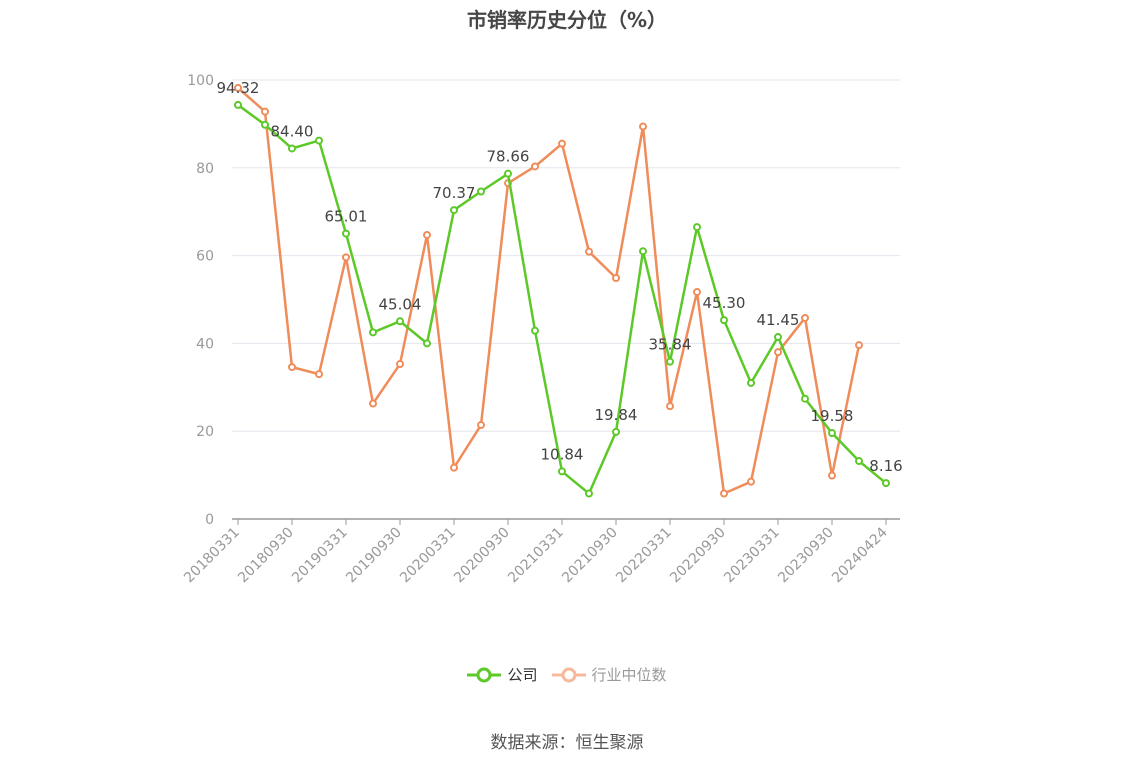 The height and width of the screenshot is (766, 1134). What do you see at coordinates (209, 520) in the screenshot?
I see `y-tick-label: 0` at bounding box center [209, 520].